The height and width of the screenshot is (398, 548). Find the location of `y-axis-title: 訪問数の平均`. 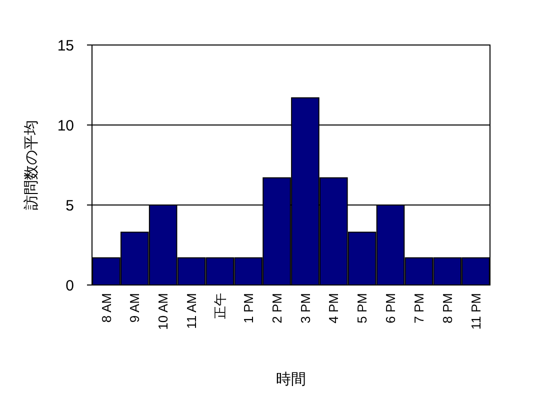

y-axis-title: 訪問数の平均 is located at coordinates (31, 165).